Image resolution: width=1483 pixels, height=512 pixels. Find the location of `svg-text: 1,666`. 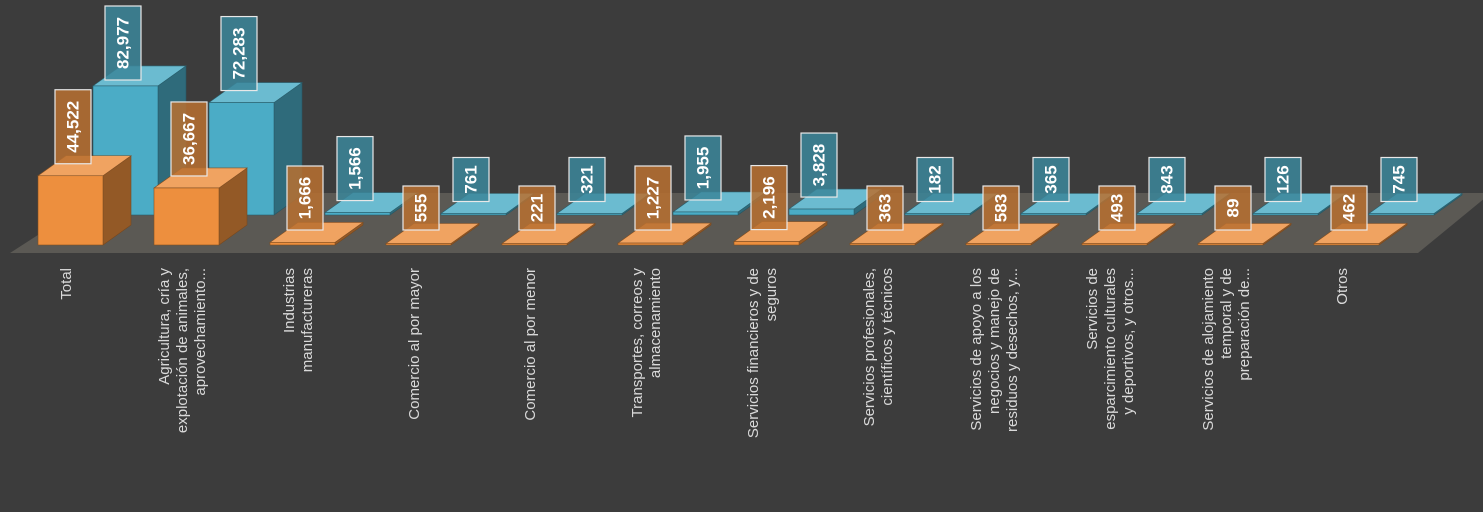

svg-text: 1,666 is located at coordinates (305, 198).